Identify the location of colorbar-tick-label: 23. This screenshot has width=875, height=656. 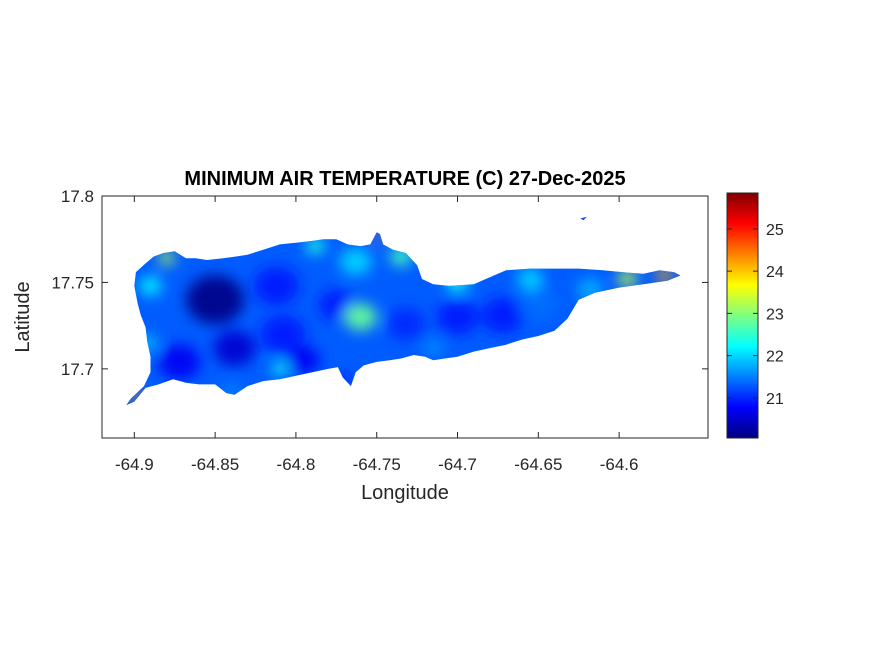
(775, 314).